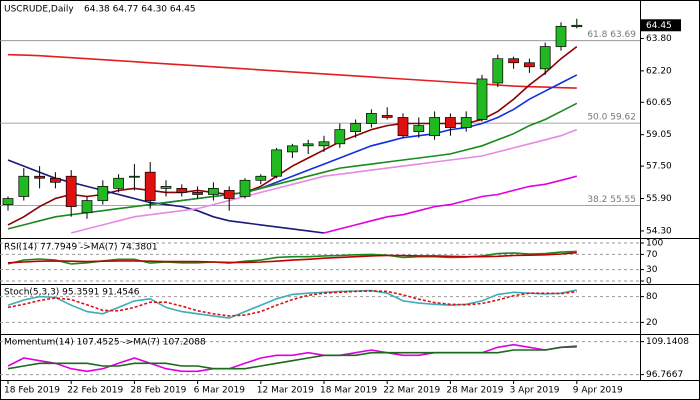  Describe the element at coordinates (220, 391) in the screenshot. I see `x-tick-label: 6 Mar 2019` at that location.